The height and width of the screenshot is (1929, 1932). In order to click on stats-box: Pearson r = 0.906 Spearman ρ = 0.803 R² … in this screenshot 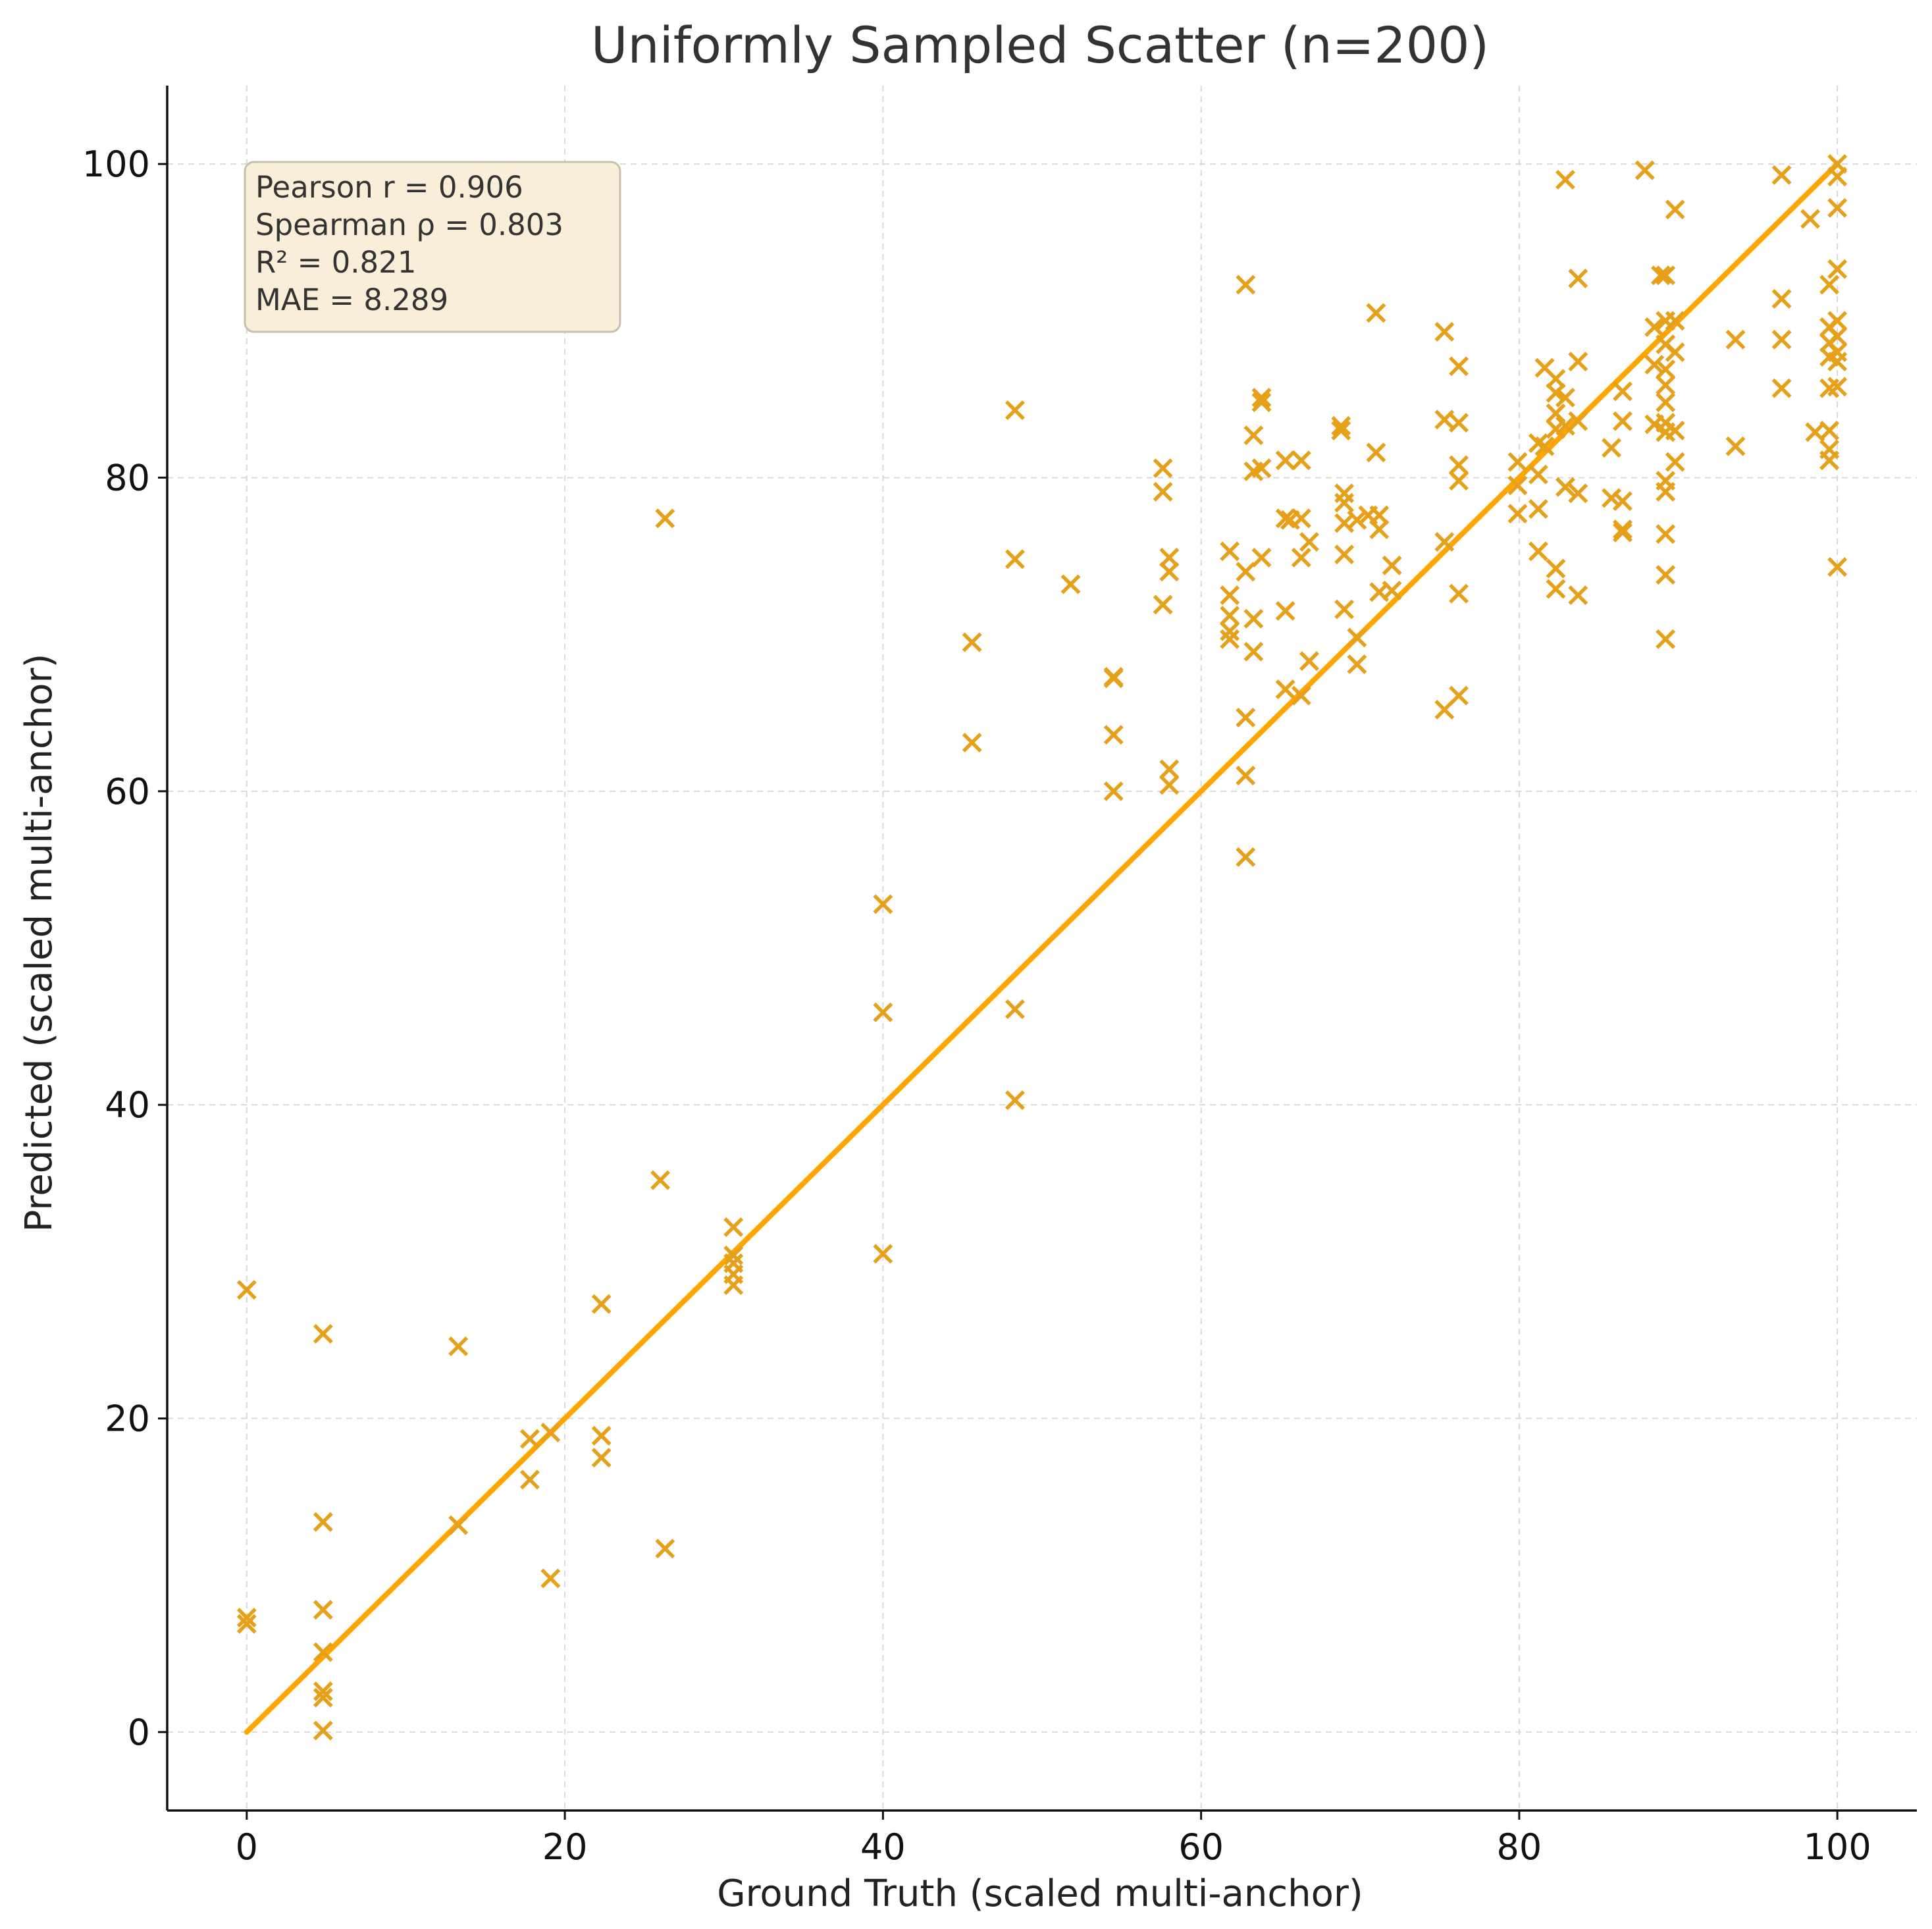, I will do `click(432, 247)`.